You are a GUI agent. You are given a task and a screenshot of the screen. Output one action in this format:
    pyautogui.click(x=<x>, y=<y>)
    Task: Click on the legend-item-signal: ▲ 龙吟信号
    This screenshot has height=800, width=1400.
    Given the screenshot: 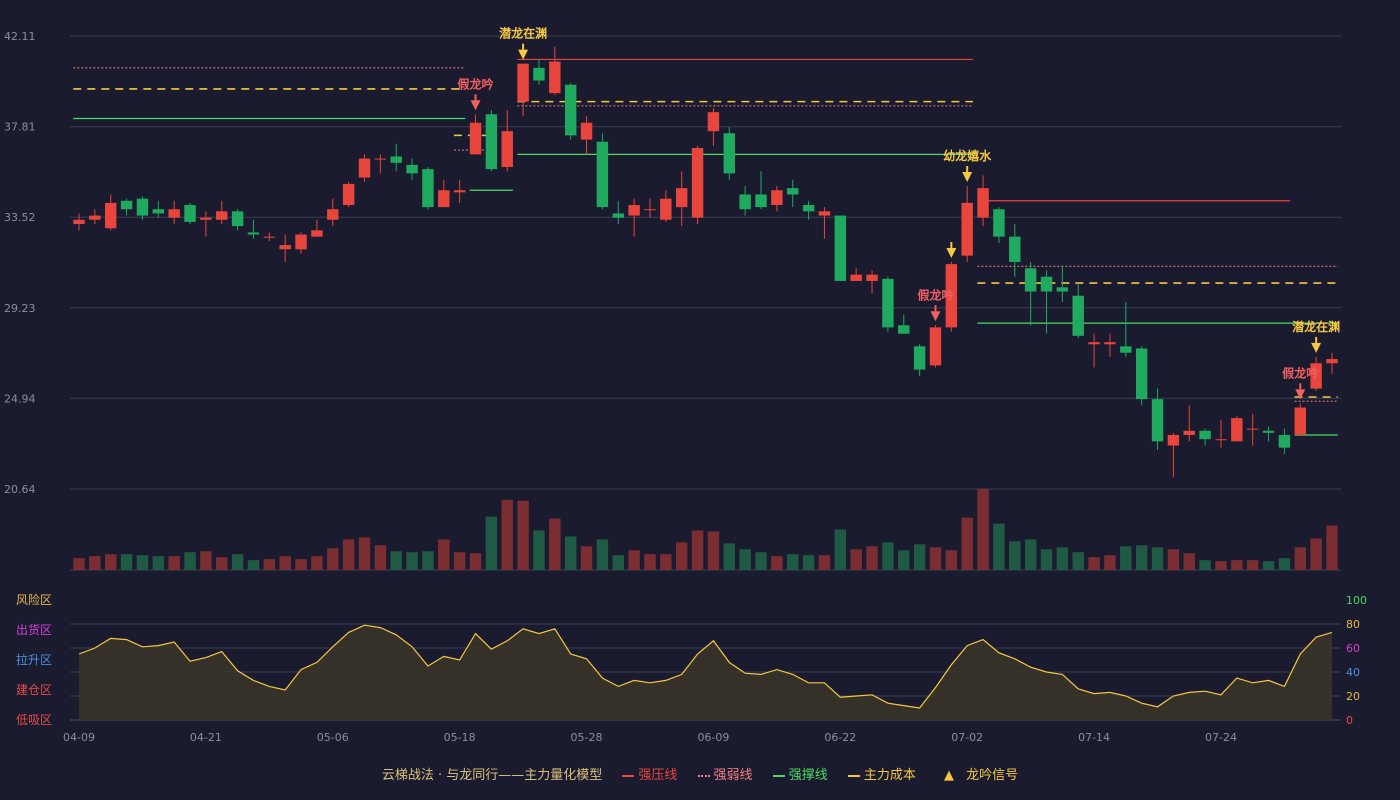 What is the action you would take?
    pyautogui.click(x=977, y=775)
    